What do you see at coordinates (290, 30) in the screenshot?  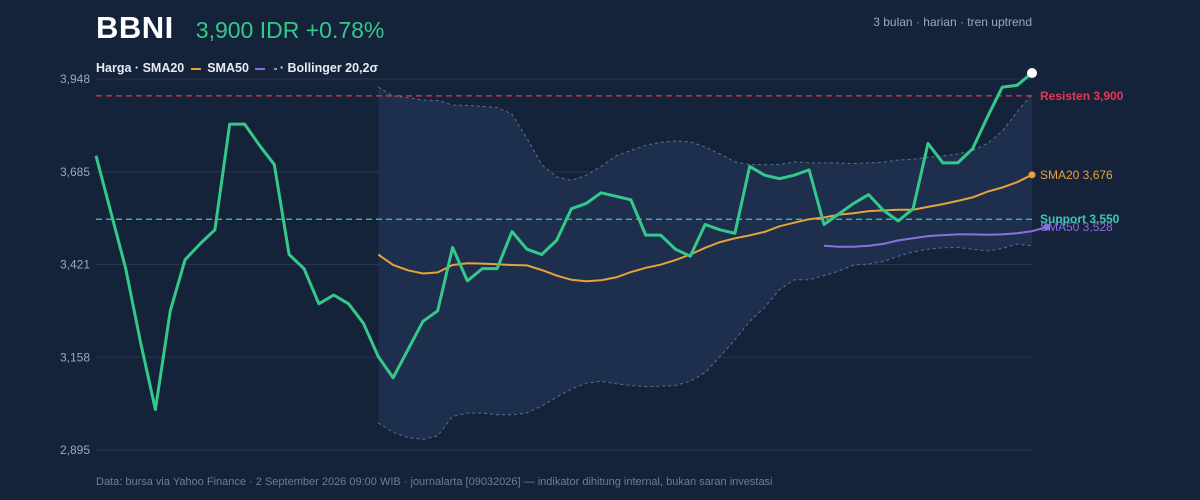 I see `price-change: 3,900 IDR +0.78%` at bounding box center [290, 30].